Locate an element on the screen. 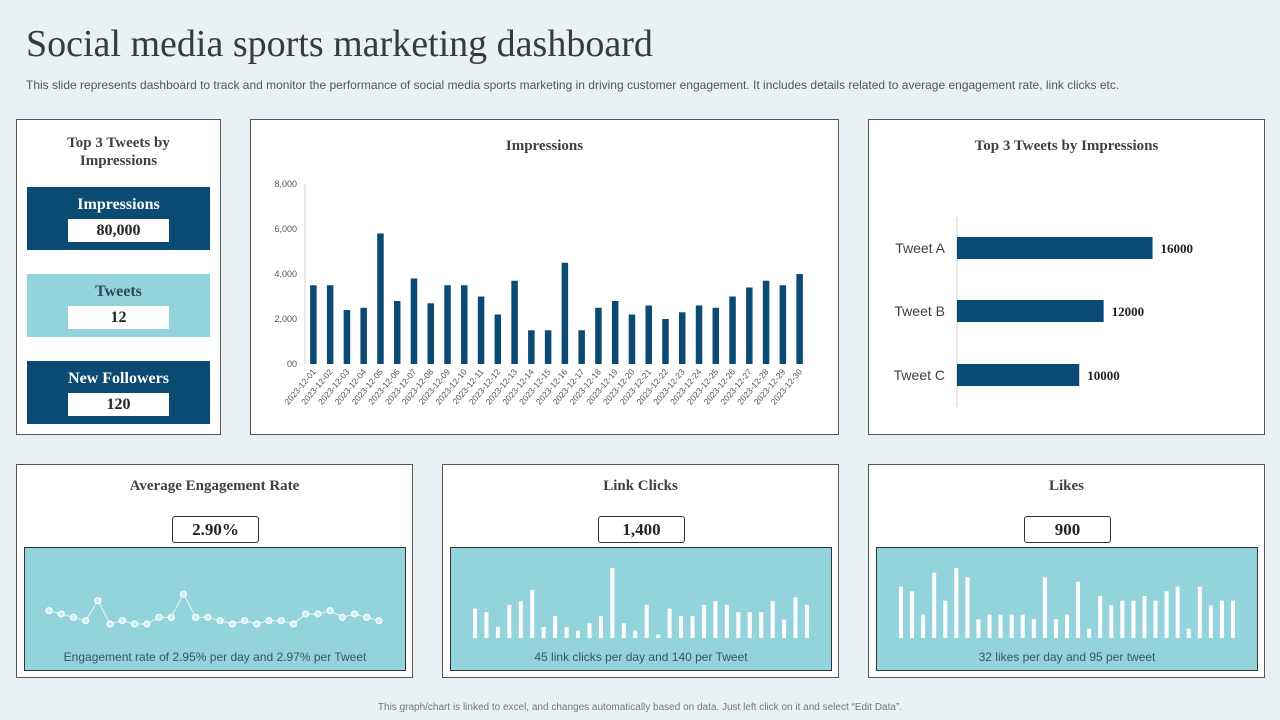  link-clicks-caption: 45 link clicks per day and 140 per Tweet is located at coordinates (641, 657).